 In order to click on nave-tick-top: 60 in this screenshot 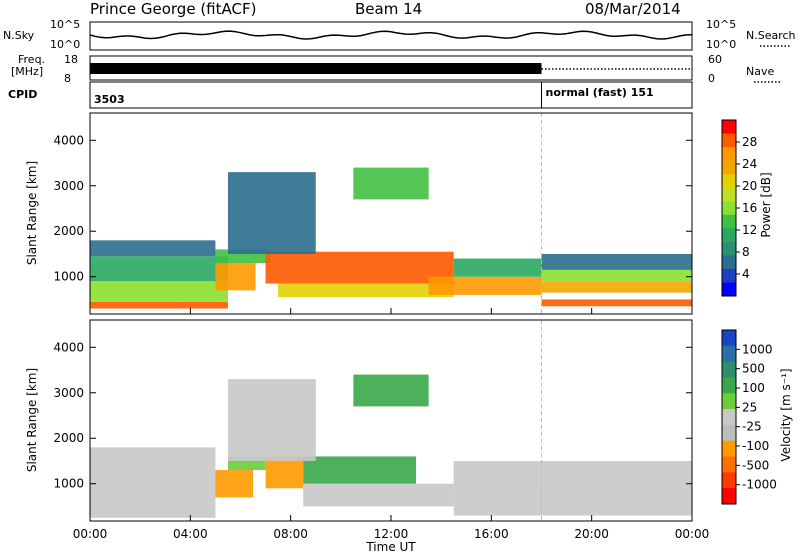, I will do `click(715, 59)`.